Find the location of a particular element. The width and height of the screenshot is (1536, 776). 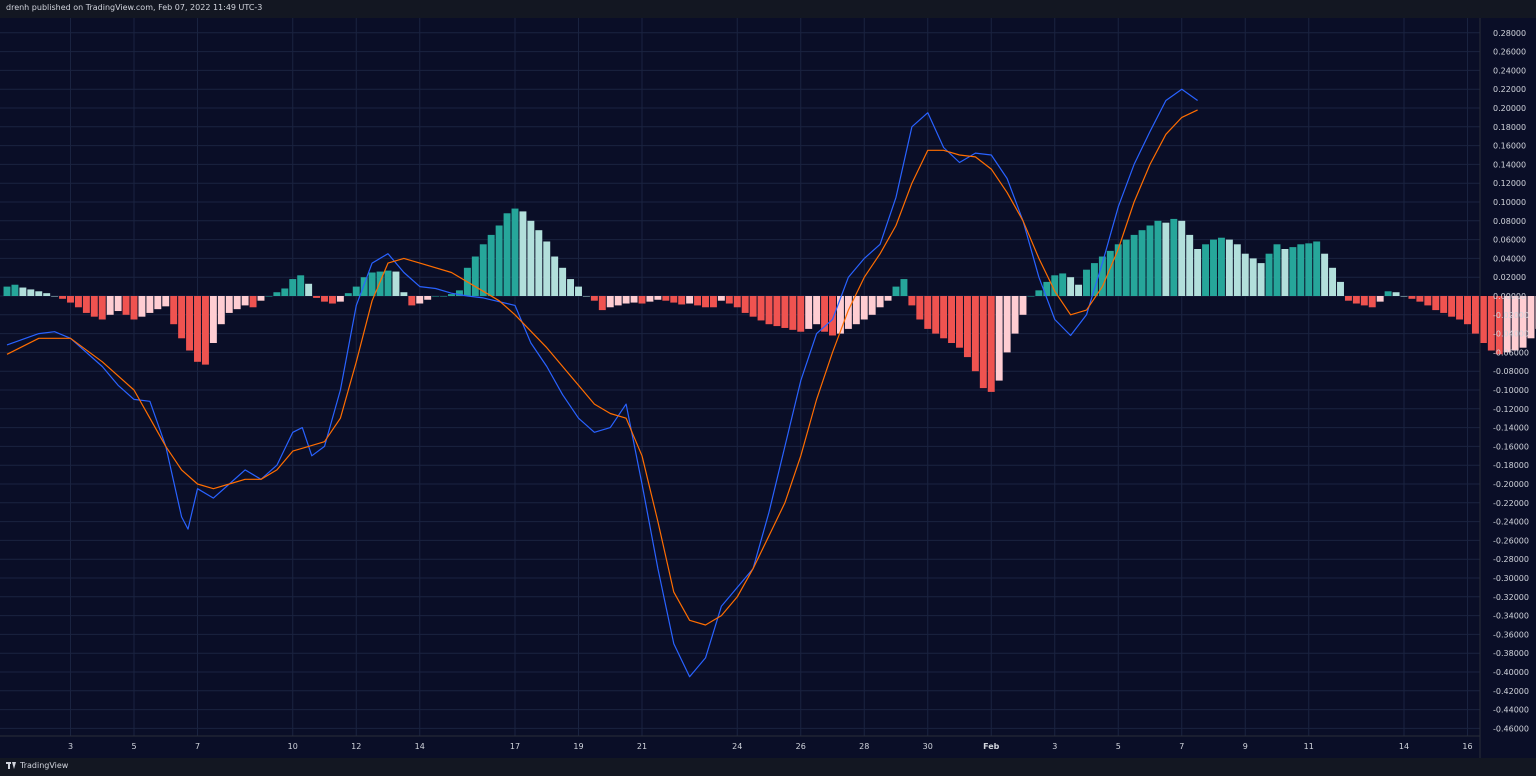

x-tick-label: 17 is located at coordinates (515, 746).